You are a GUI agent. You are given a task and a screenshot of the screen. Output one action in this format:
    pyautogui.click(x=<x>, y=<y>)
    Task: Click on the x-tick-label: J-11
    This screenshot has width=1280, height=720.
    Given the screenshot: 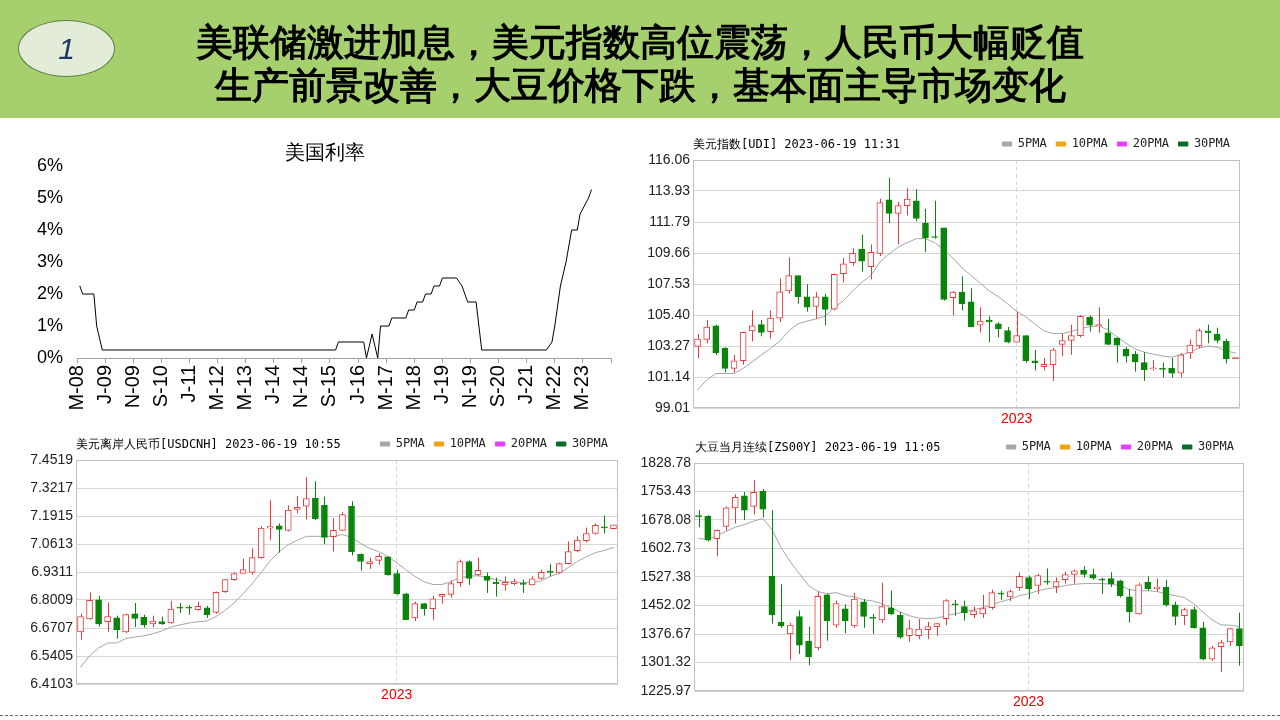 What is the action you would take?
    pyautogui.click(x=187, y=384)
    